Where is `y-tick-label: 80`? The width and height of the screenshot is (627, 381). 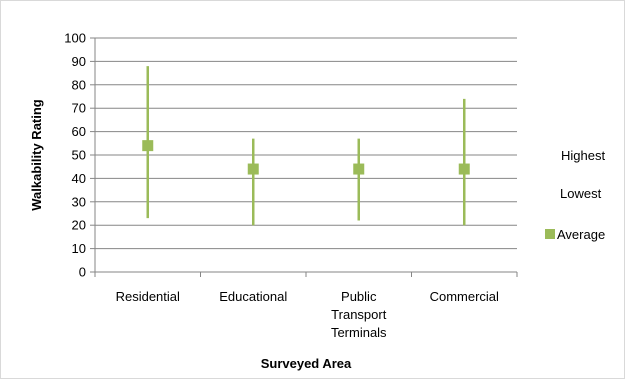
y-tick-label: 80 is located at coordinates (79, 84).